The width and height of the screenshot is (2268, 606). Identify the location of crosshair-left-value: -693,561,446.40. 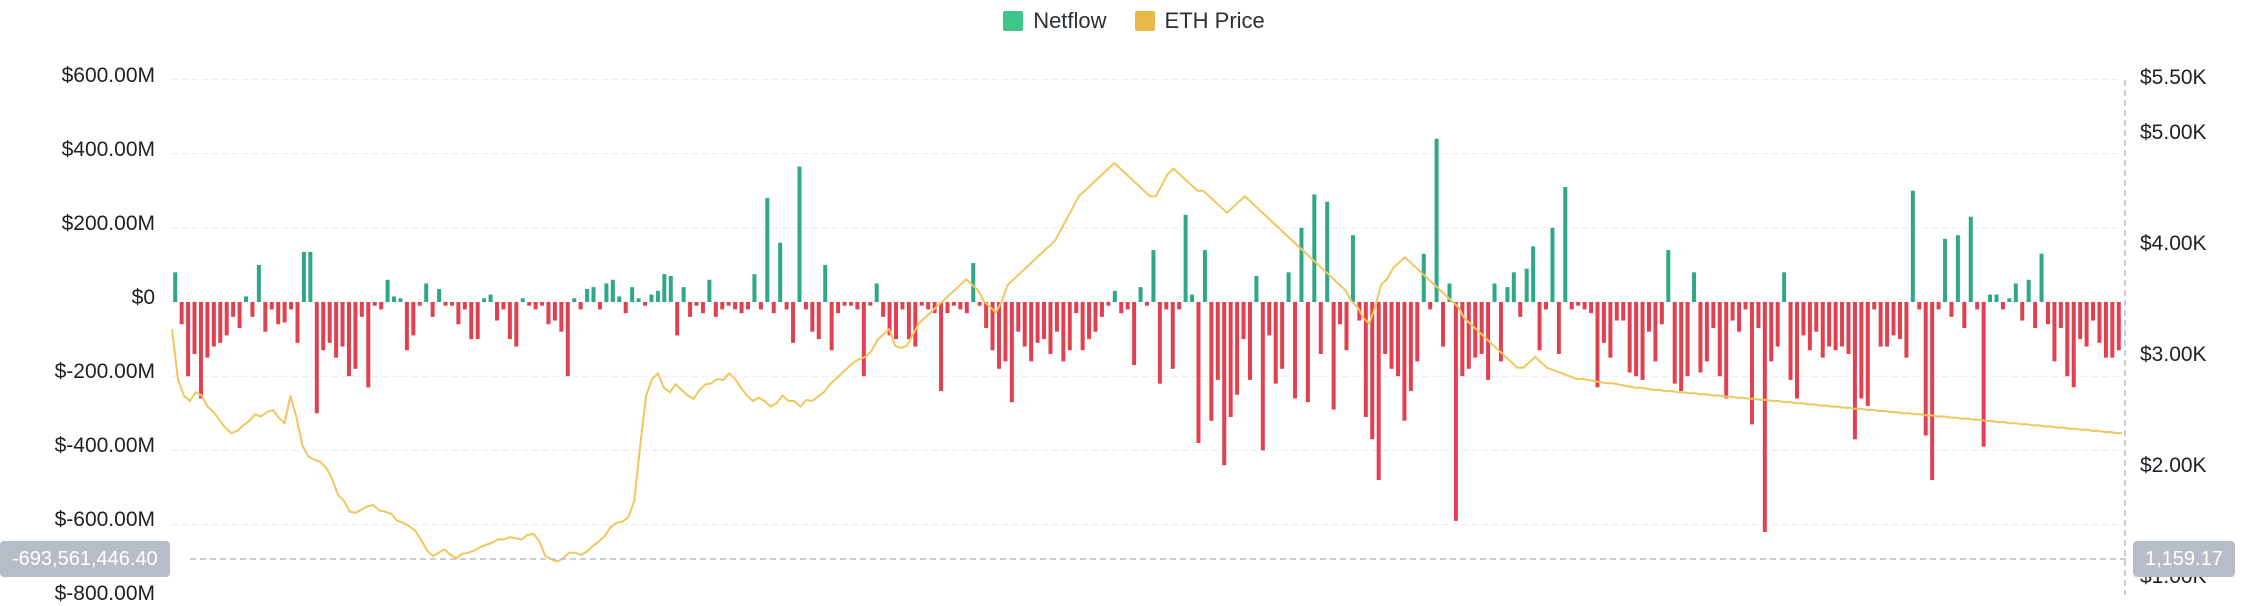
(85, 559).